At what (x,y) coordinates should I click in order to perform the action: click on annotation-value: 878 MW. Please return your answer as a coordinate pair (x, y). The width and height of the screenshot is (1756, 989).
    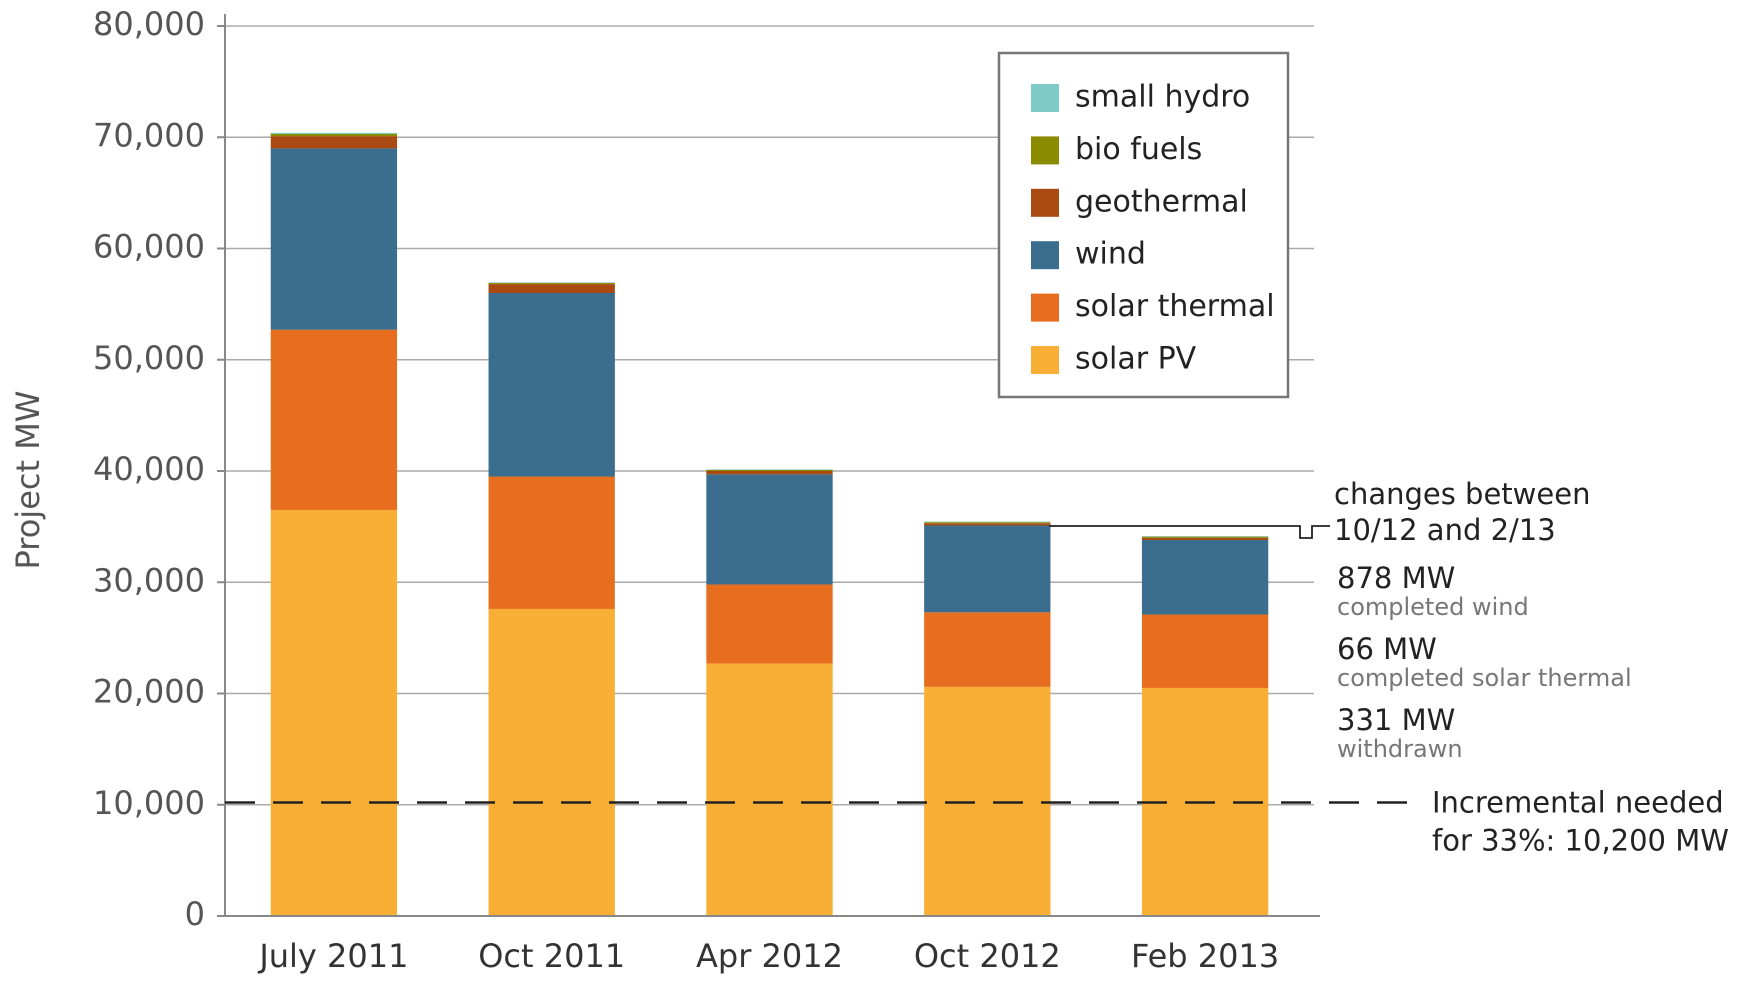
    Looking at the image, I should click on (1396, 578).